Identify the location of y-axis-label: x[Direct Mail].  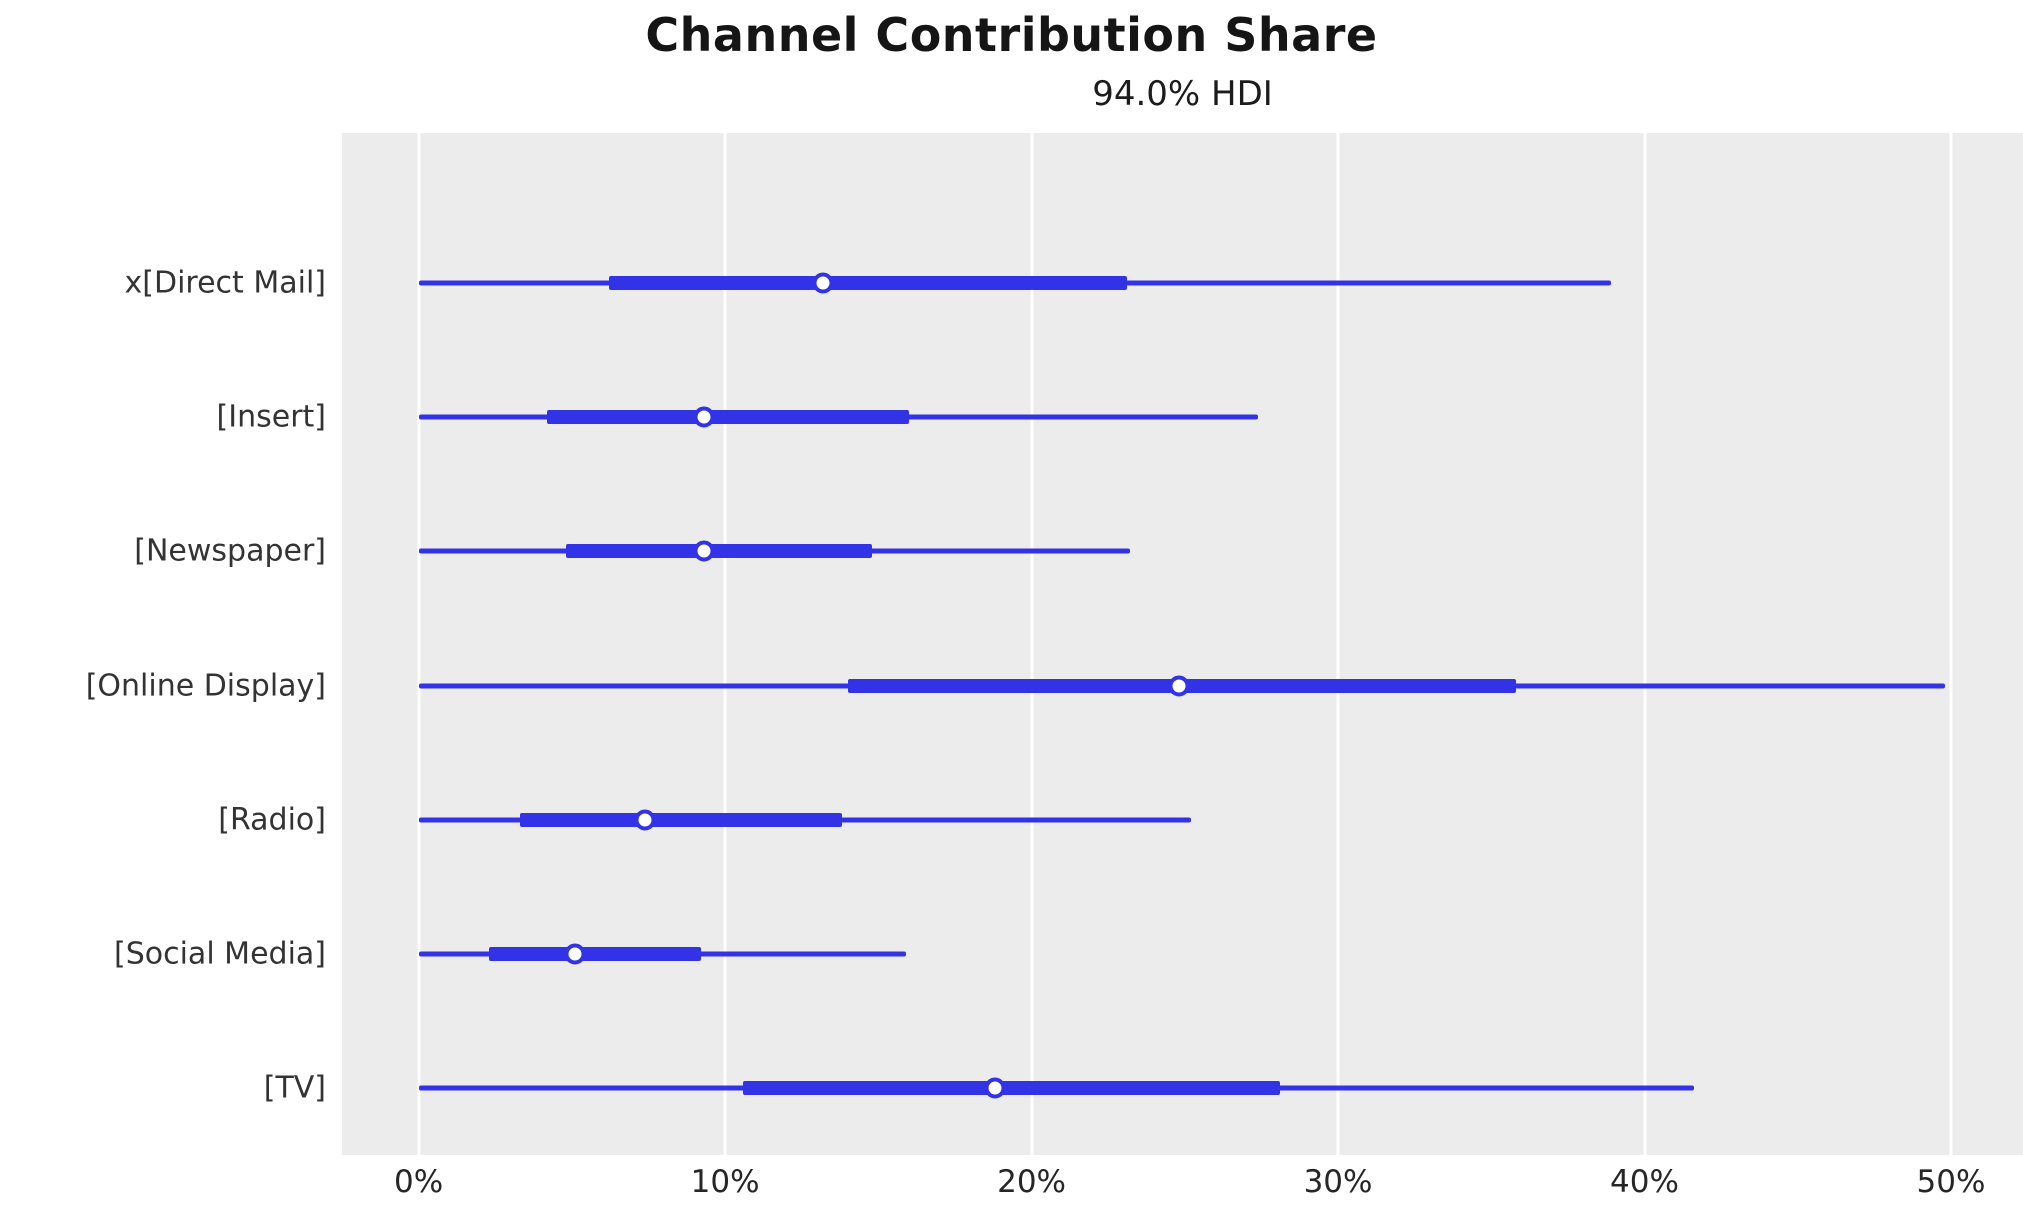
(225, 283).